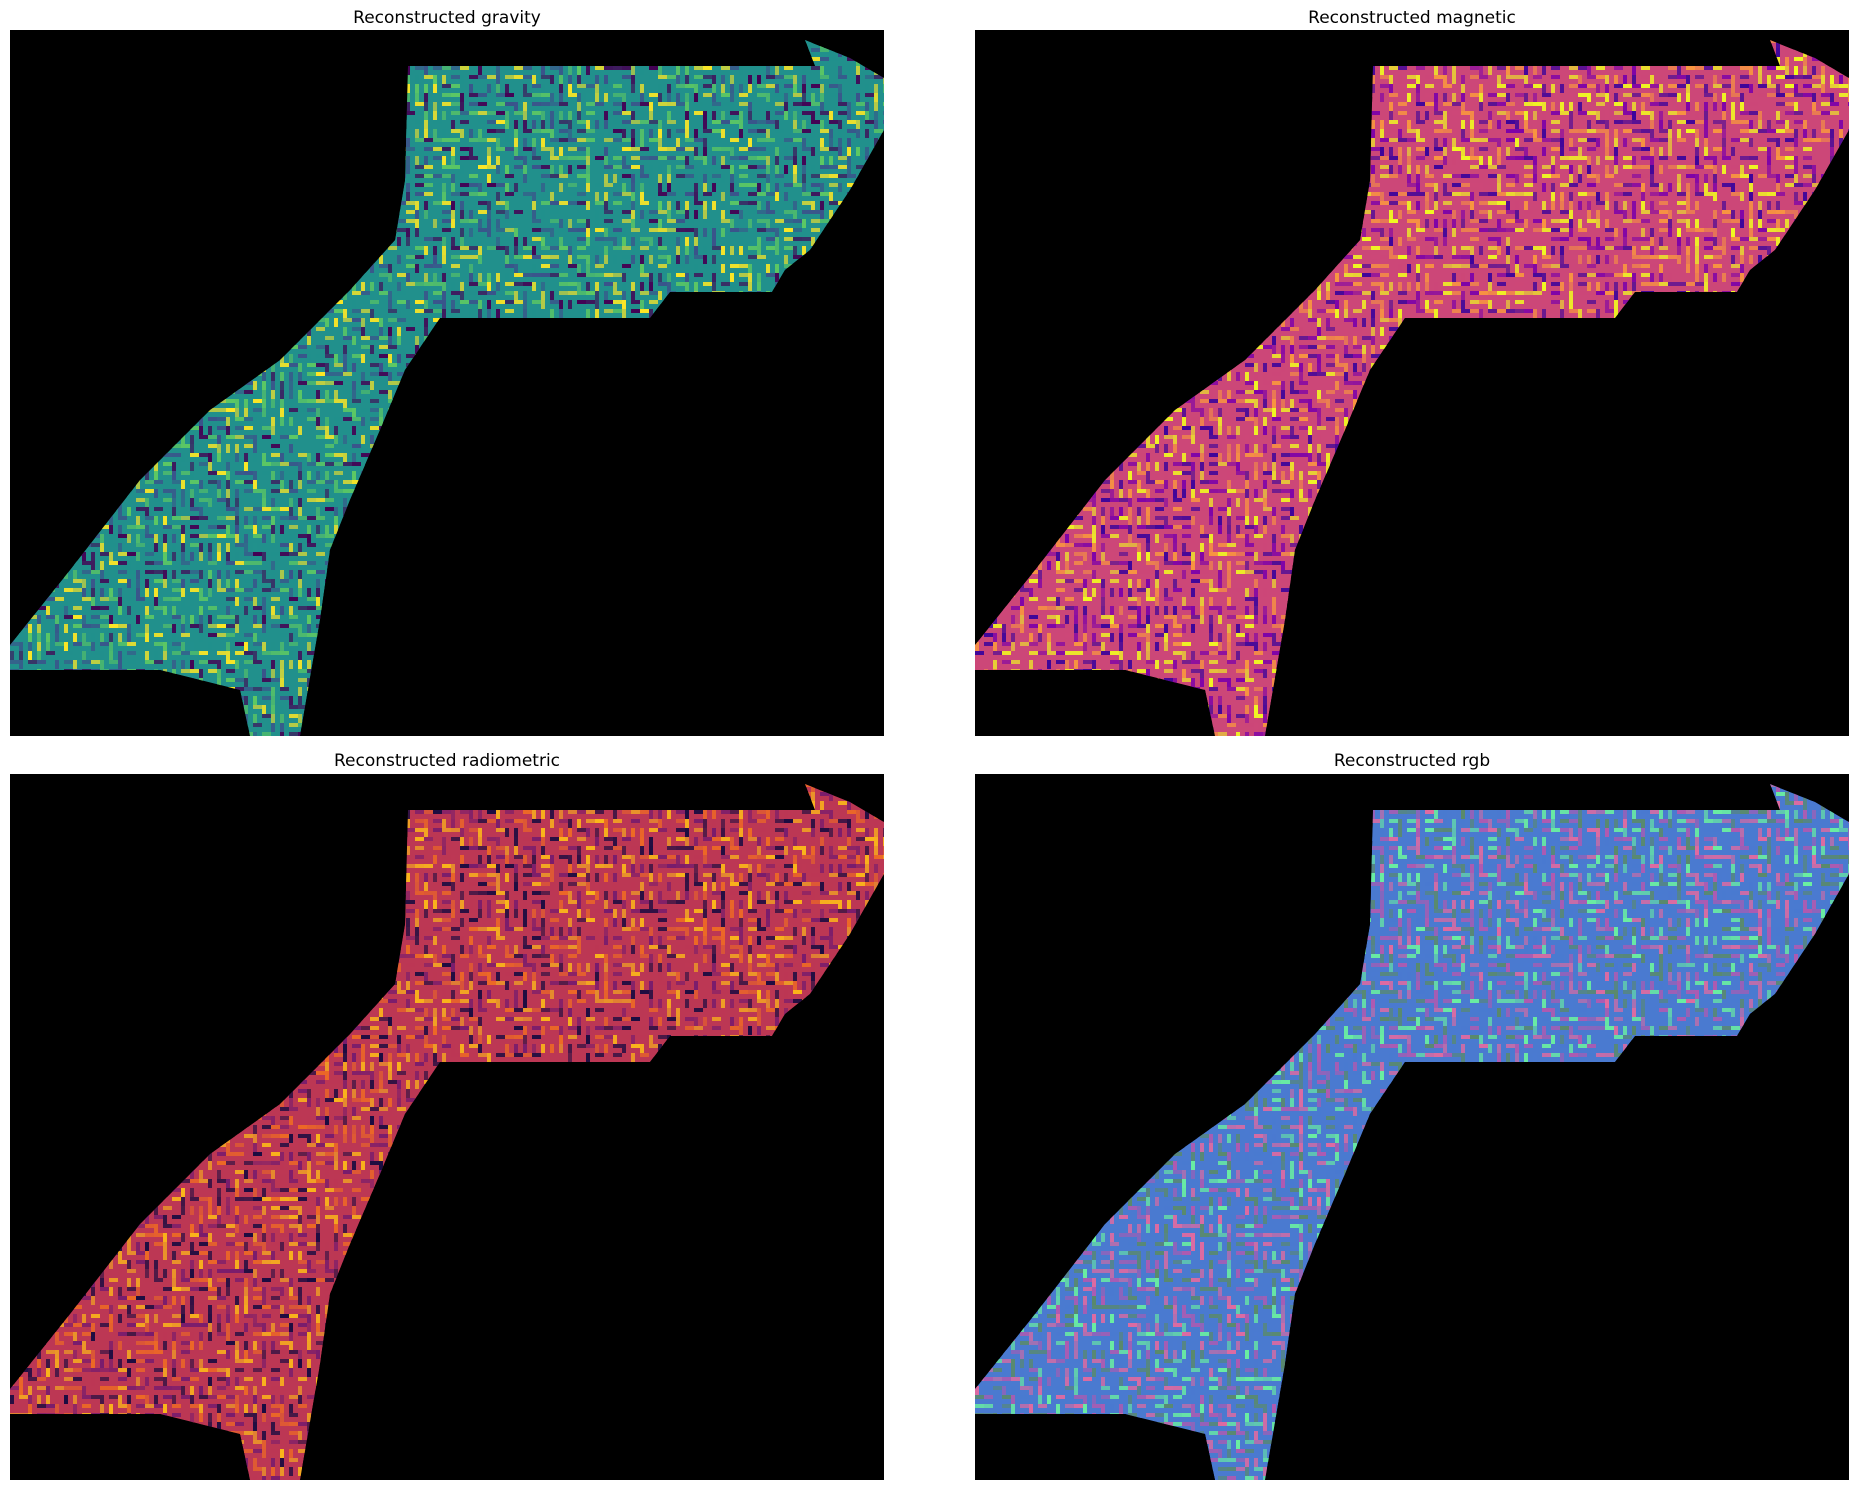 Image resolution: width=1858 pixels, height=1489 pixels. What do you see at coordinates (447, 18) in the screenshot?
I see `panel-title: Reconstructed gravity` at bounding box center [447, 18].